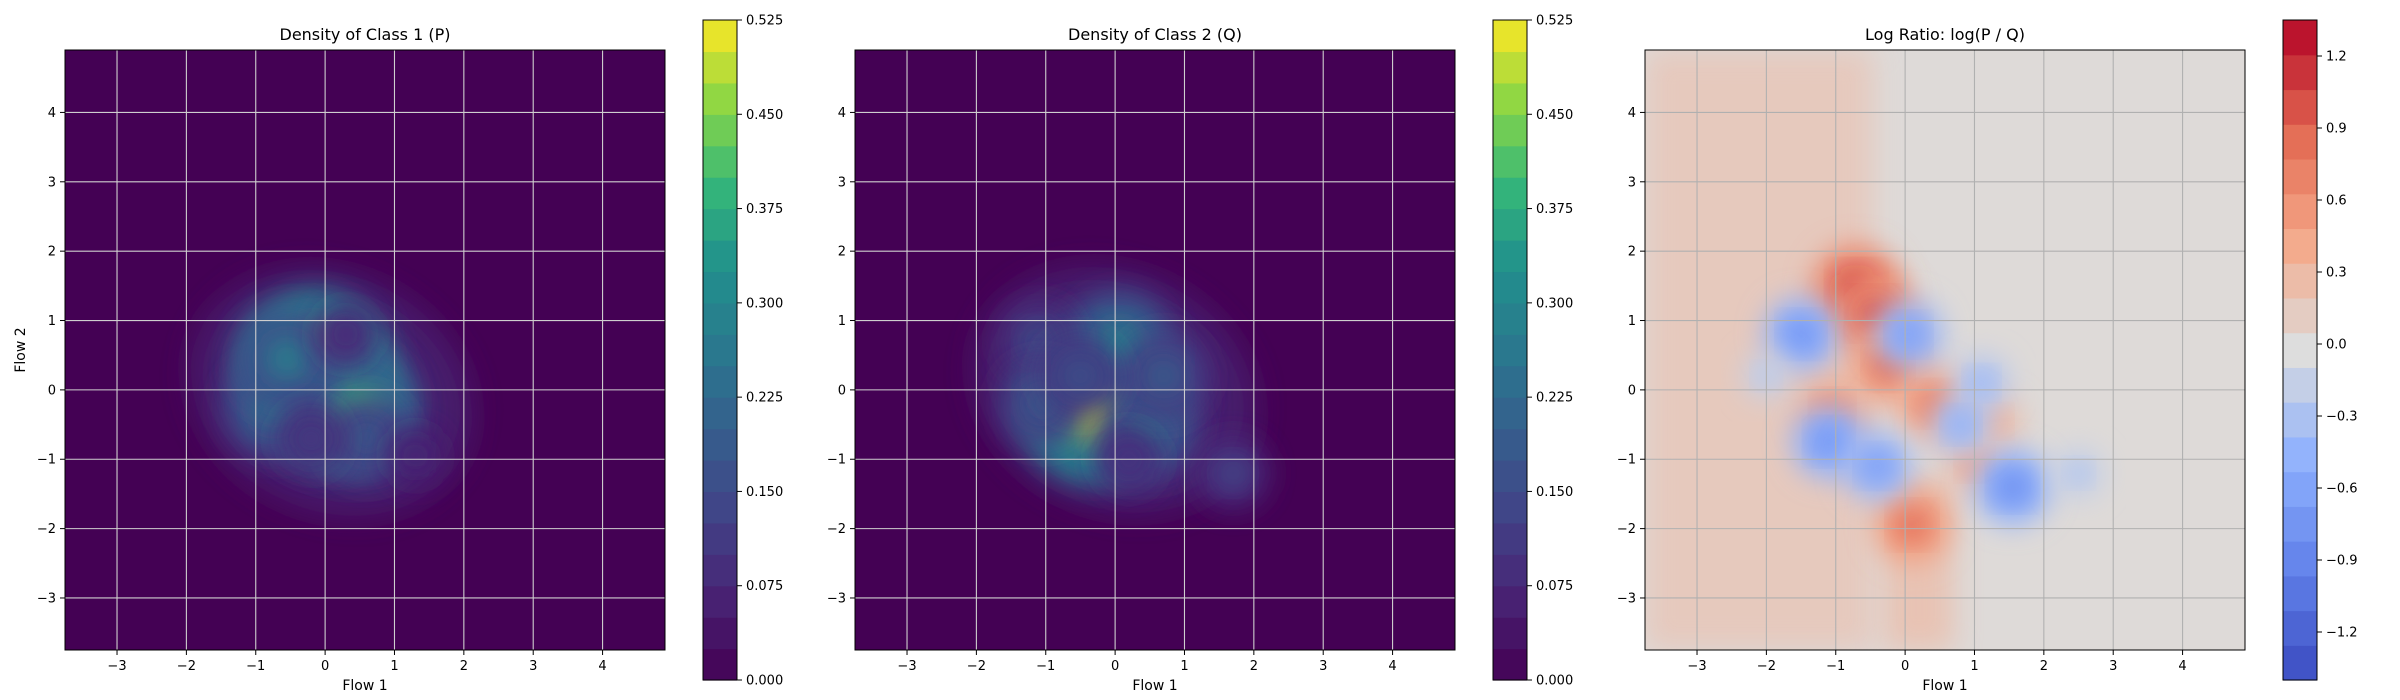  Describe the element at coordinates (1554, 681) in the screenshot. I see `colorbar-tick-label: 0.000` at that location.